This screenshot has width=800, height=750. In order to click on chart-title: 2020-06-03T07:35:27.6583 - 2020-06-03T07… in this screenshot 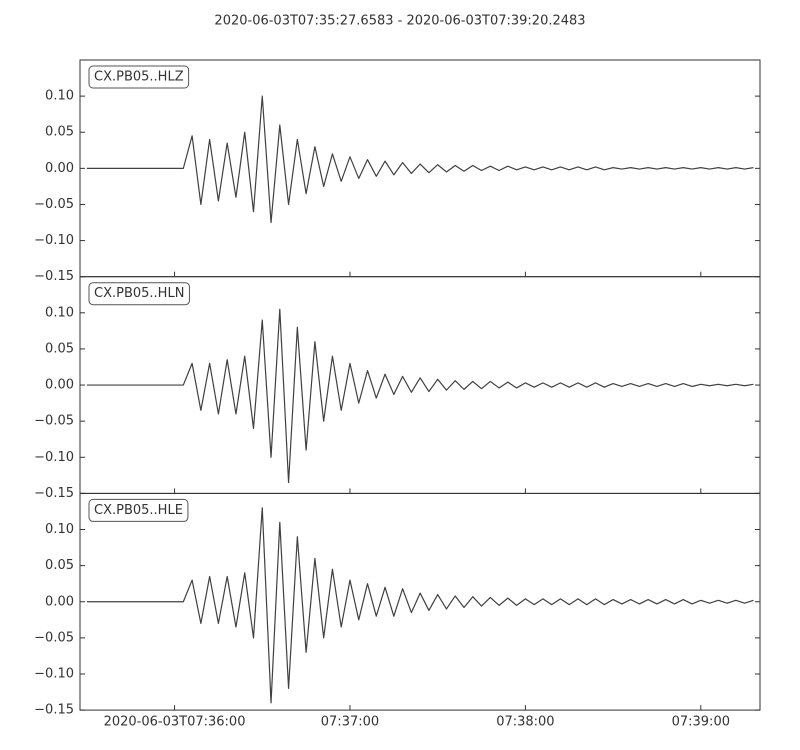, I will do `click(399, 21)`.